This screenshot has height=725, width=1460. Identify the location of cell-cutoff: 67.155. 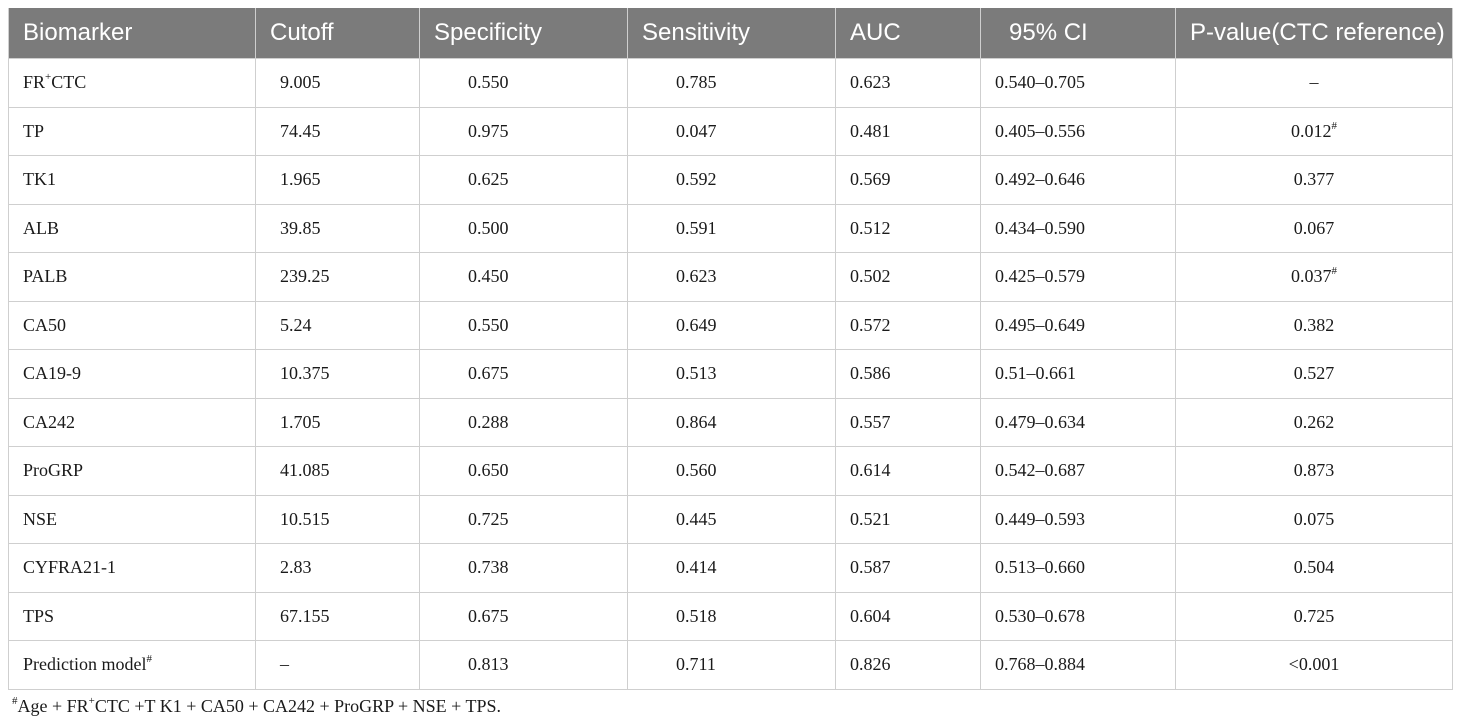
(337, 616).